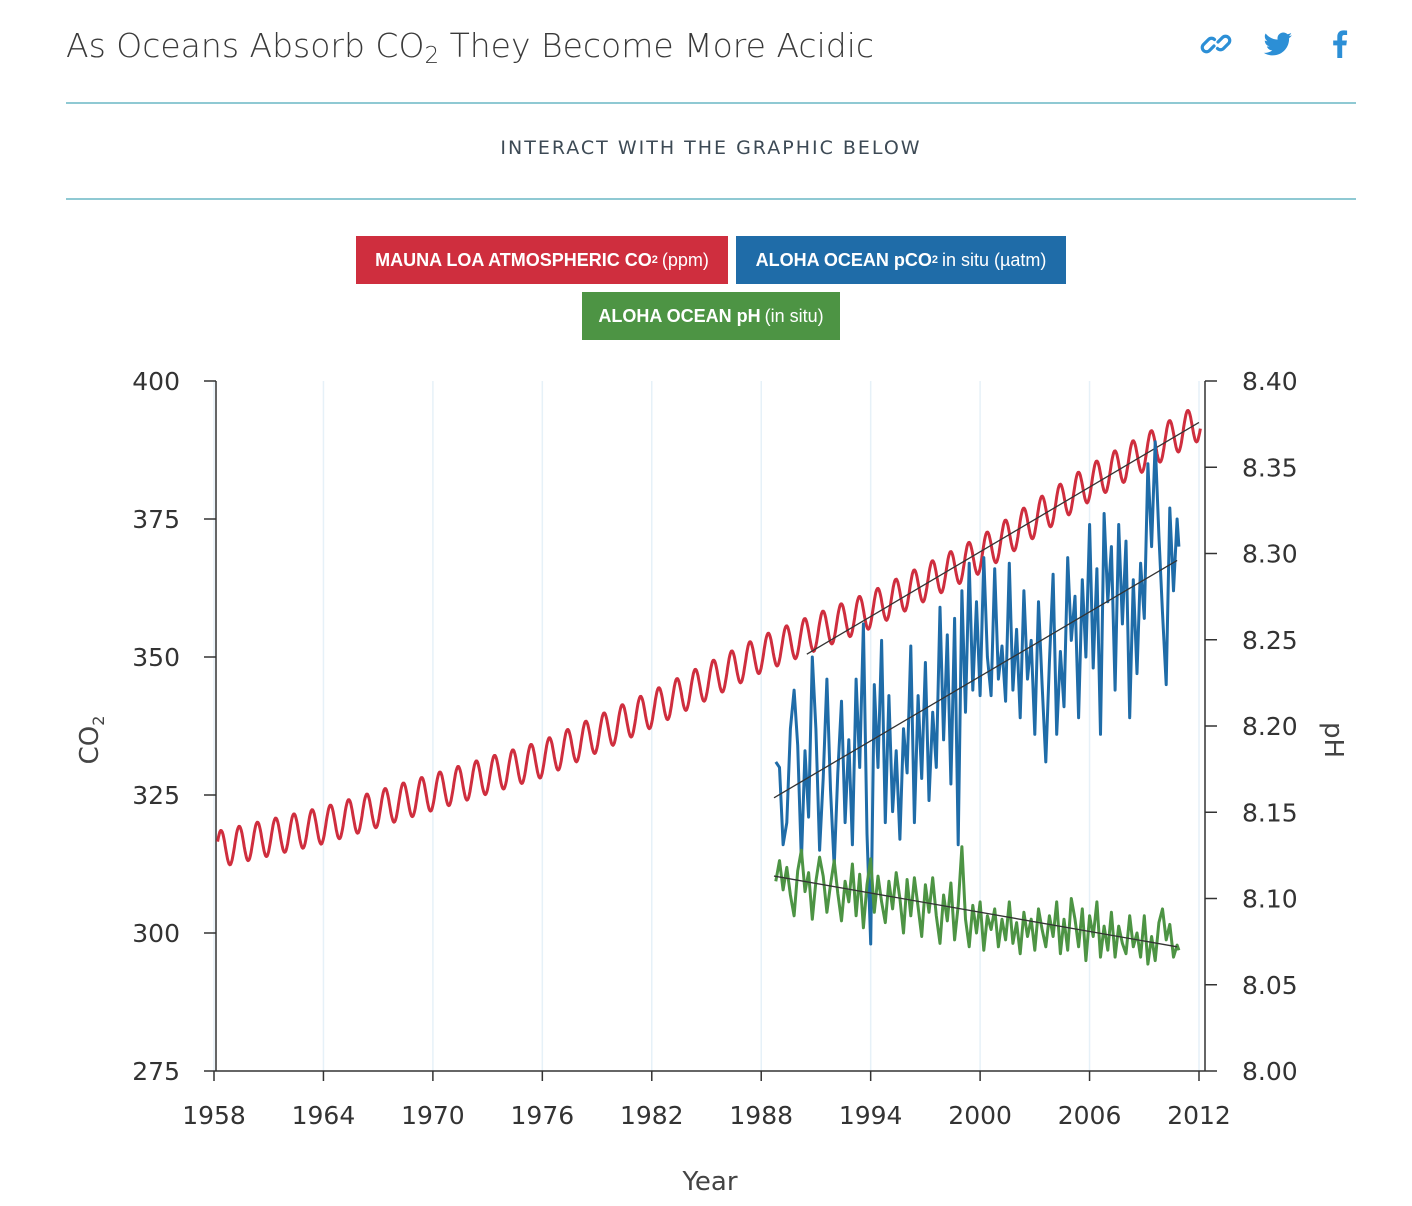 The width and height of the screenshot is (1412, 1206). I want to click on y-axis-right-title: pH, so click(1333, 740).